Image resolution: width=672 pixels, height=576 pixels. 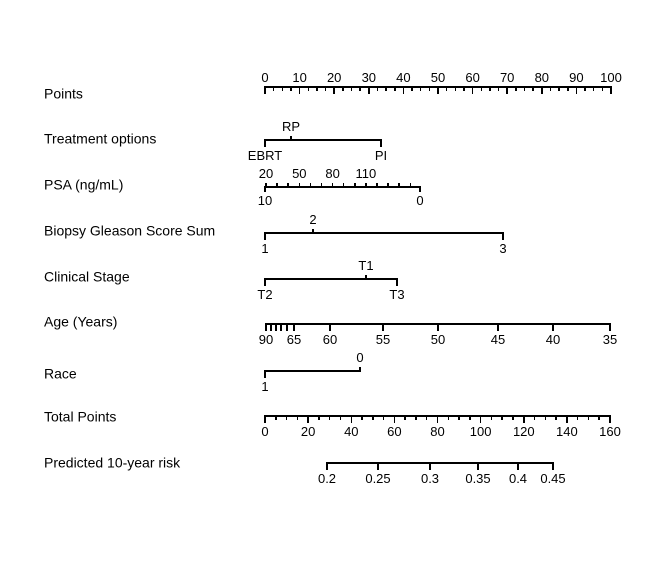 What do you see at coordinates (334, 77) in the screenshot?
I see `tick-label-points: 20` at bounding box center [334, 77].